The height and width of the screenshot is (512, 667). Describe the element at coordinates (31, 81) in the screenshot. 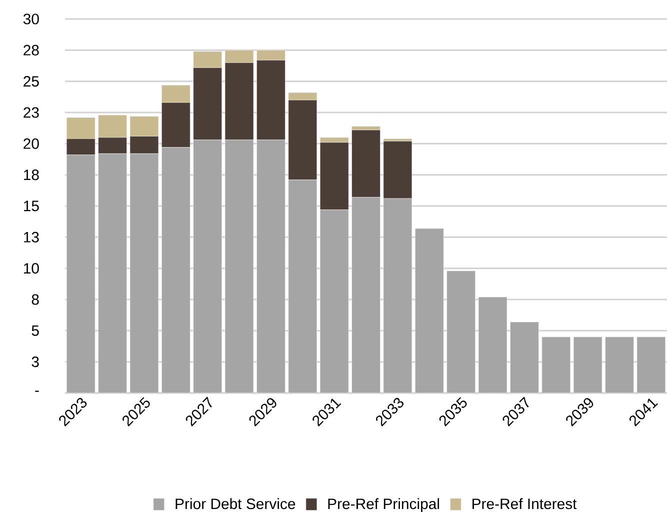

I see `y-tick-label: 25` at that location.